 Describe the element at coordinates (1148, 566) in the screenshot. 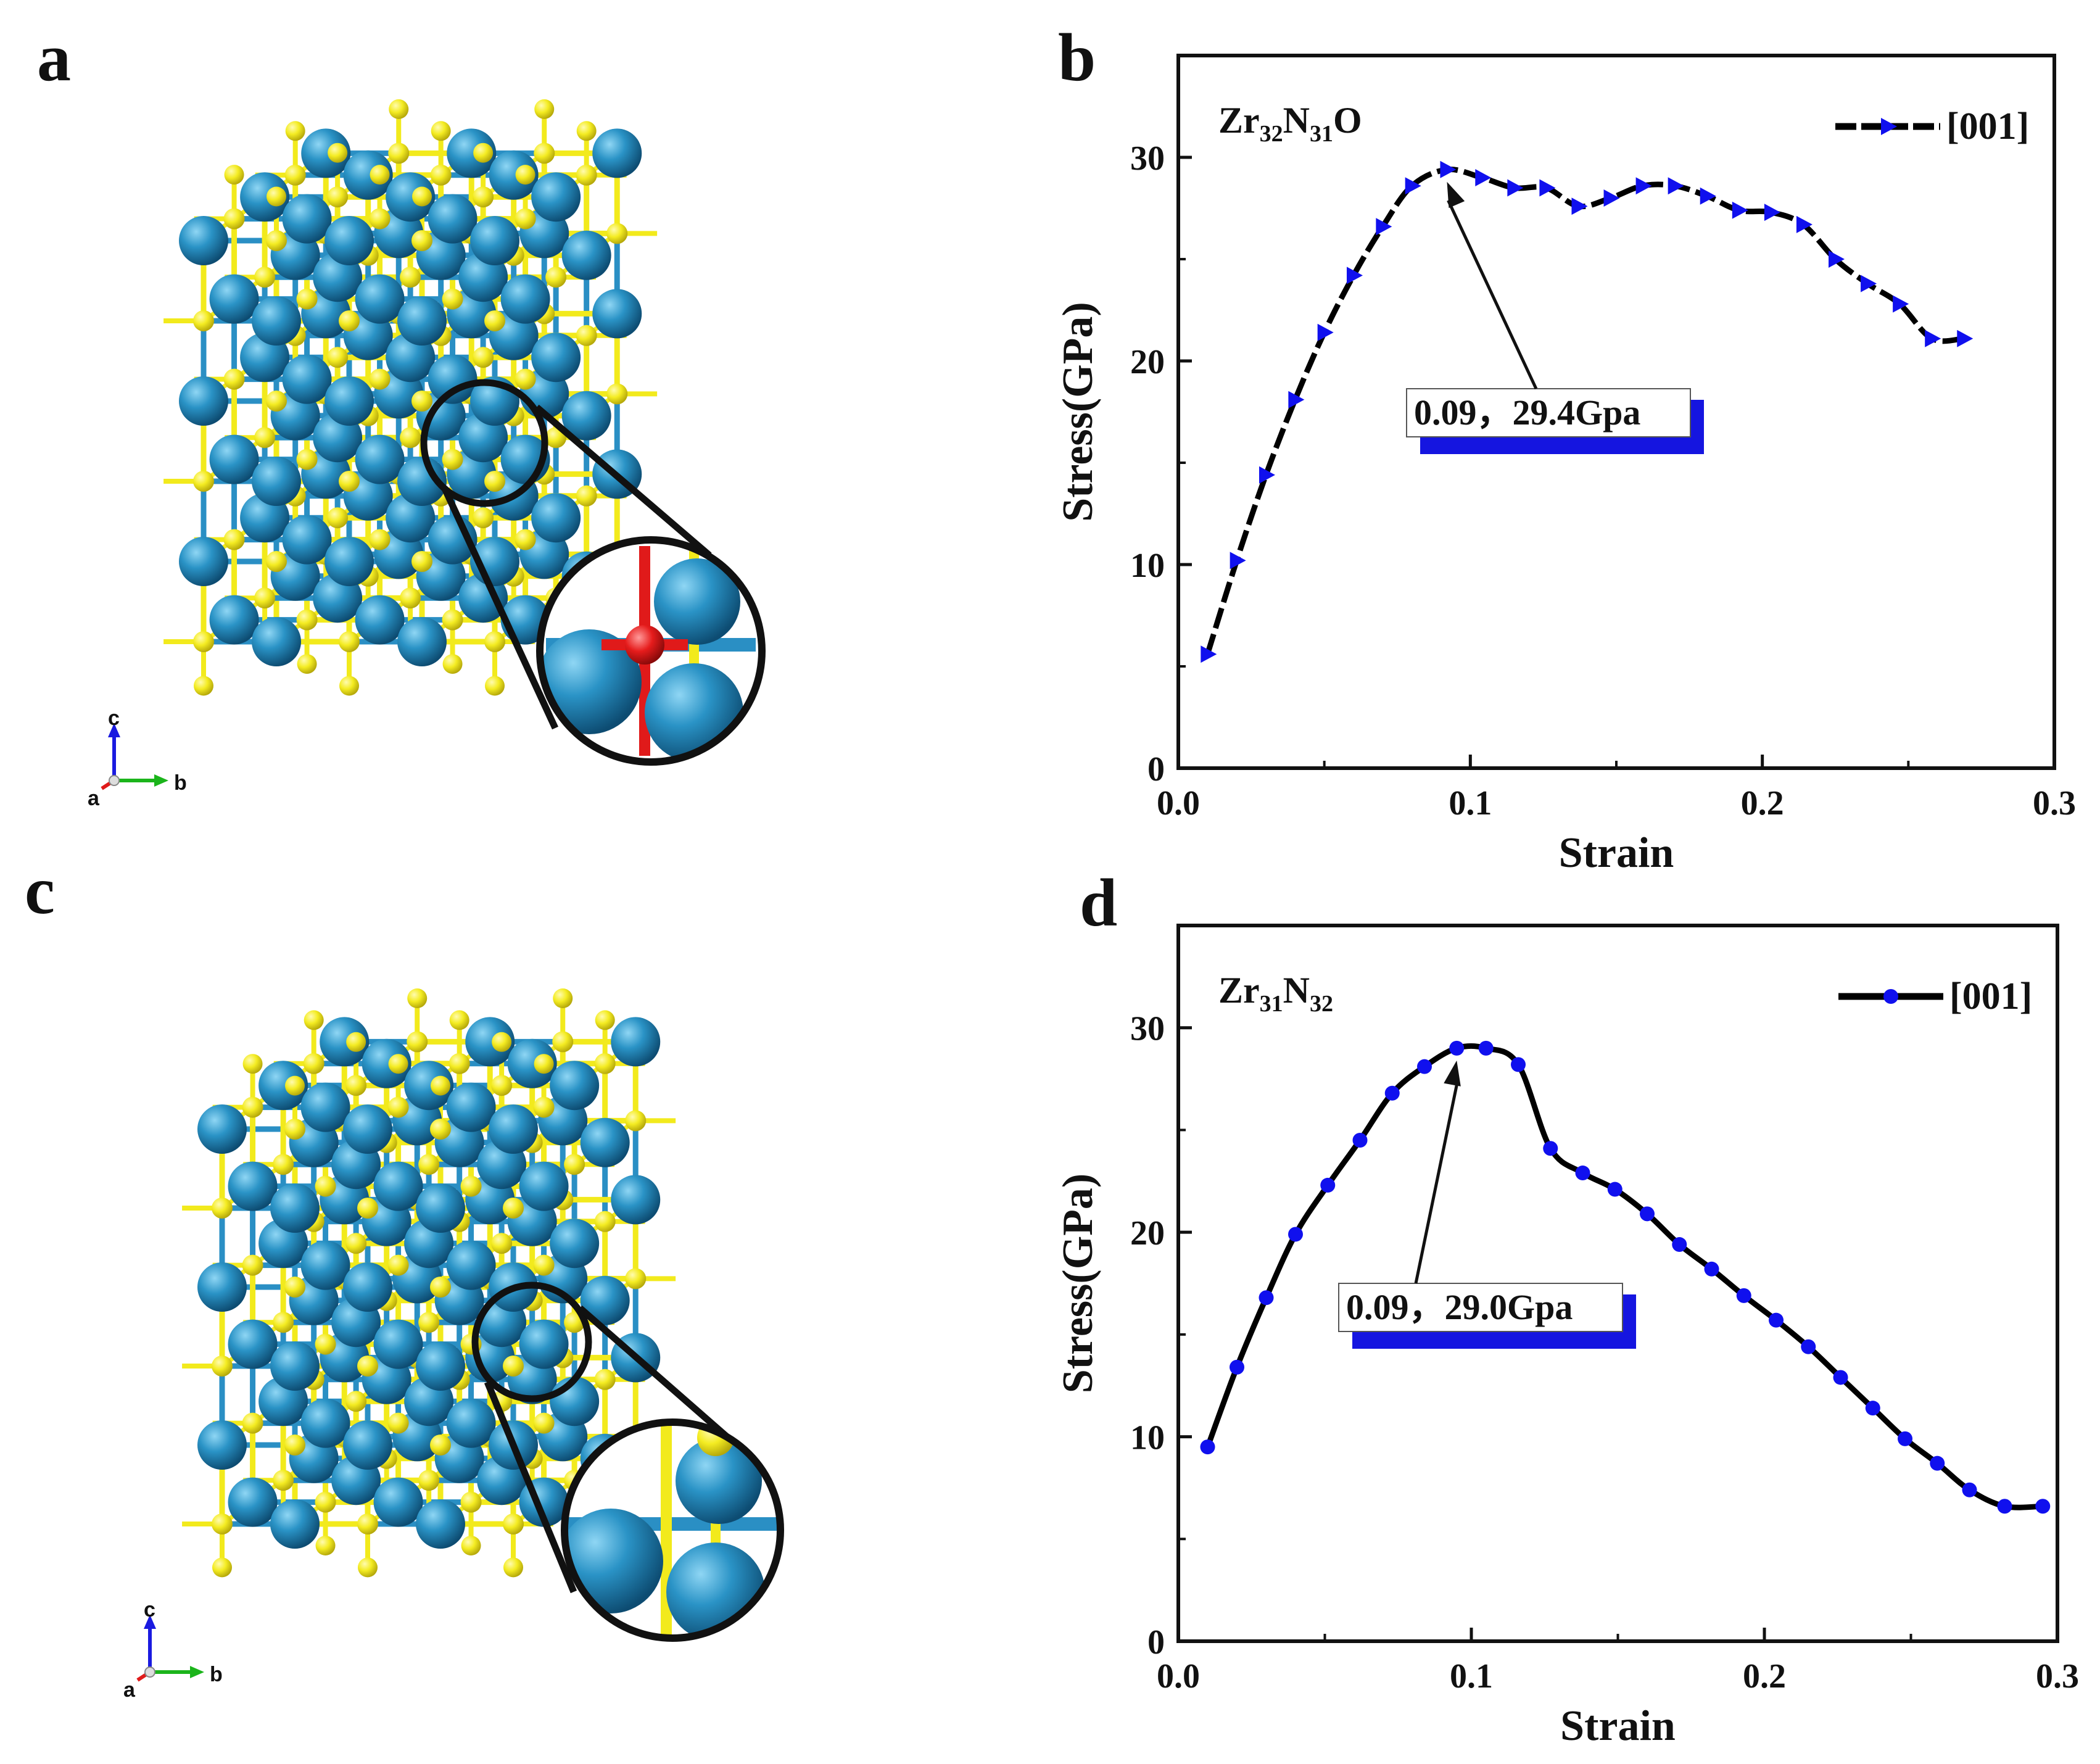

I see `y-tick-label: 10` at that location.